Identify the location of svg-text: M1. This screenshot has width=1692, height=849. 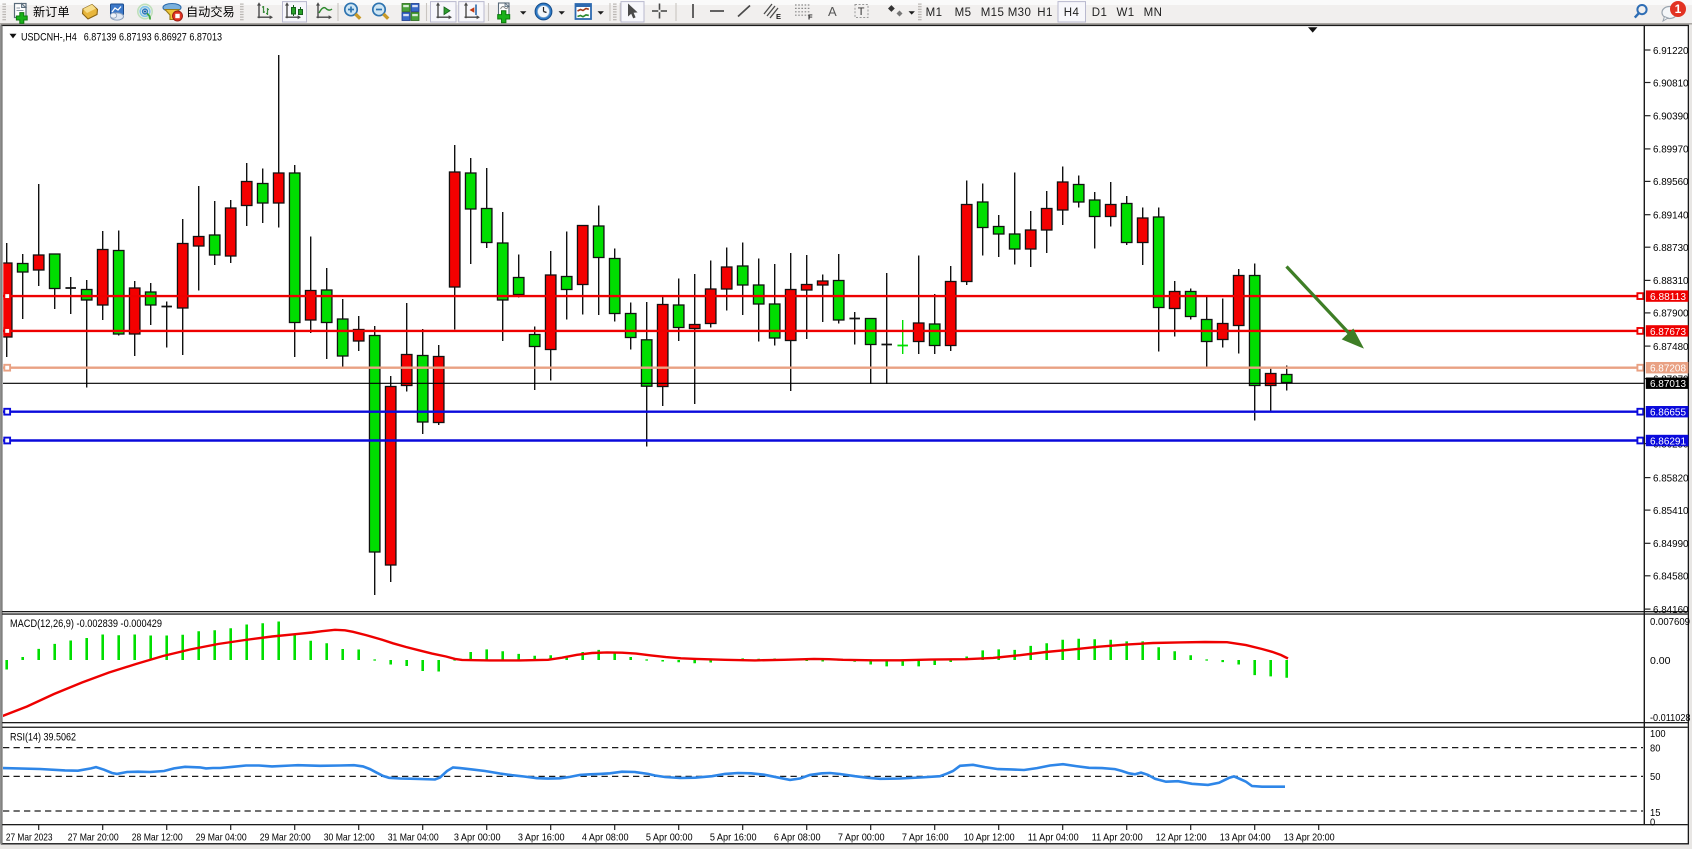
(934, 13).